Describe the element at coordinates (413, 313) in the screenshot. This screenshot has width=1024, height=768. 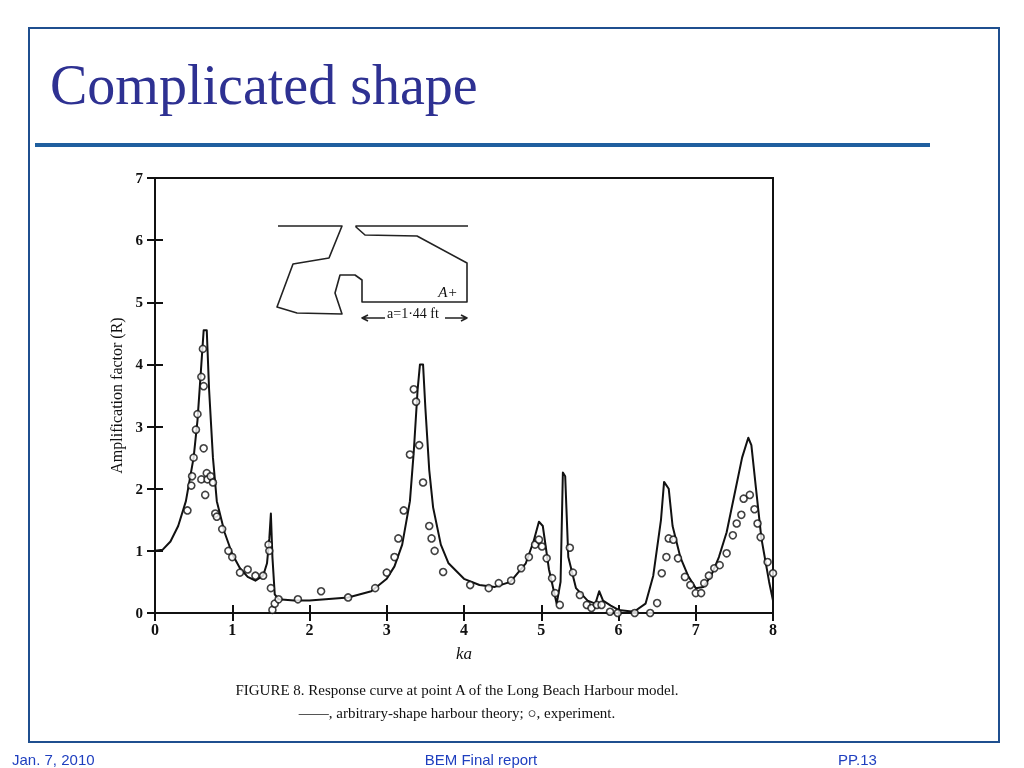
I see `annotation: a=1·44 ft` at that location.